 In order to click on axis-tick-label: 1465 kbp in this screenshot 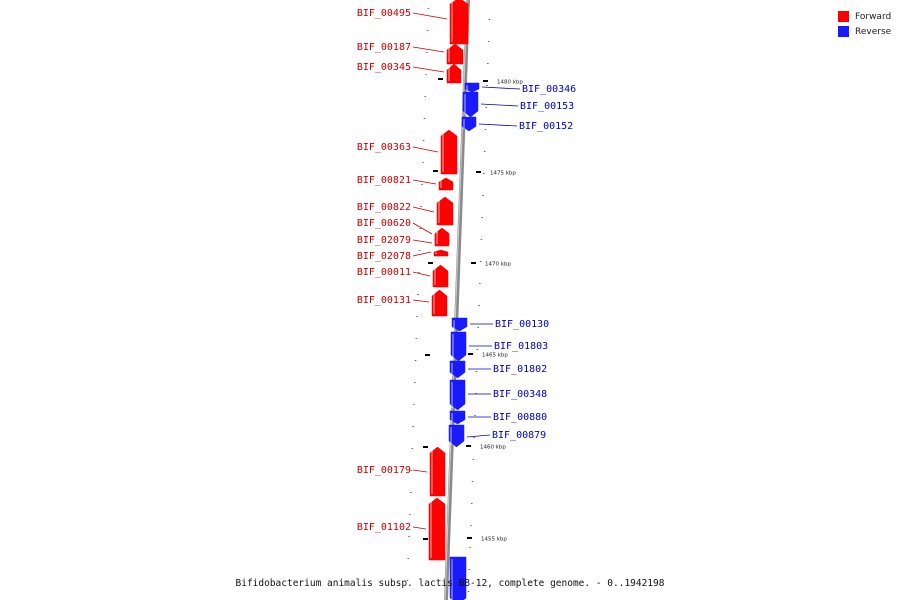, I will do `click(495, 356)`.